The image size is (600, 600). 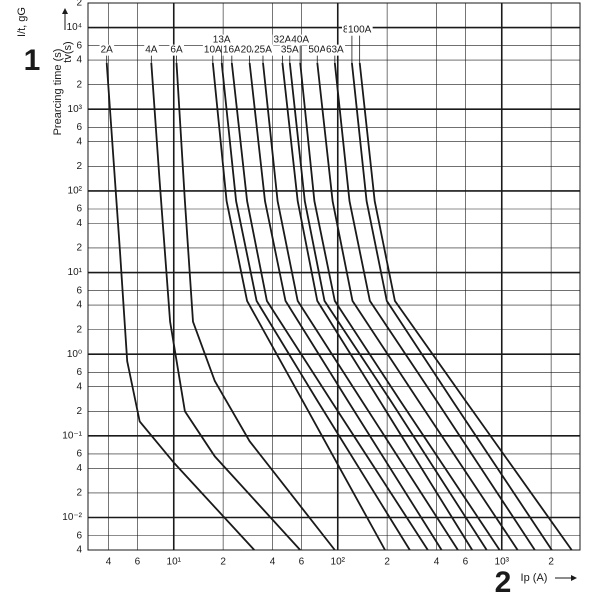 What do you see at coordinates (74, 27) in the screenshot?
I see `y-tick-label: 10⁴` at bounding box center [74, 27].